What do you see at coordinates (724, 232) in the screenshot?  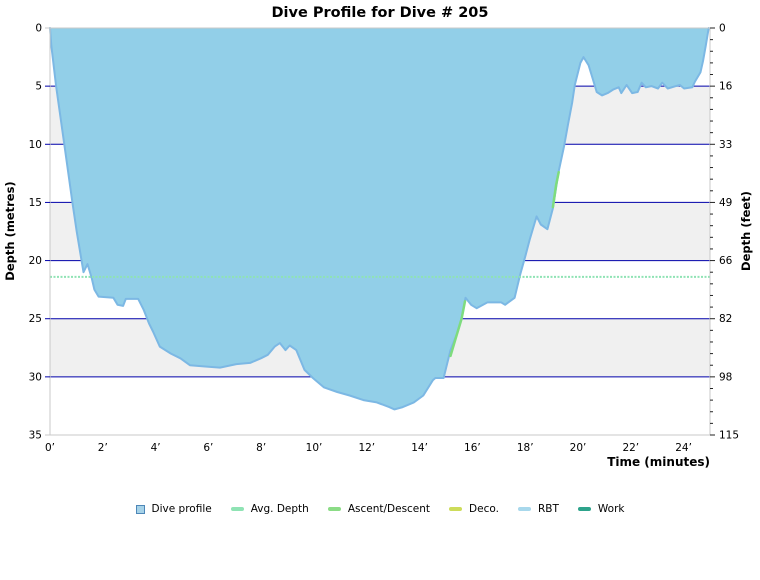 I see `y-axis-feet: 0 16 33 49 66 82 98 115` at bounding box center [724, 232].